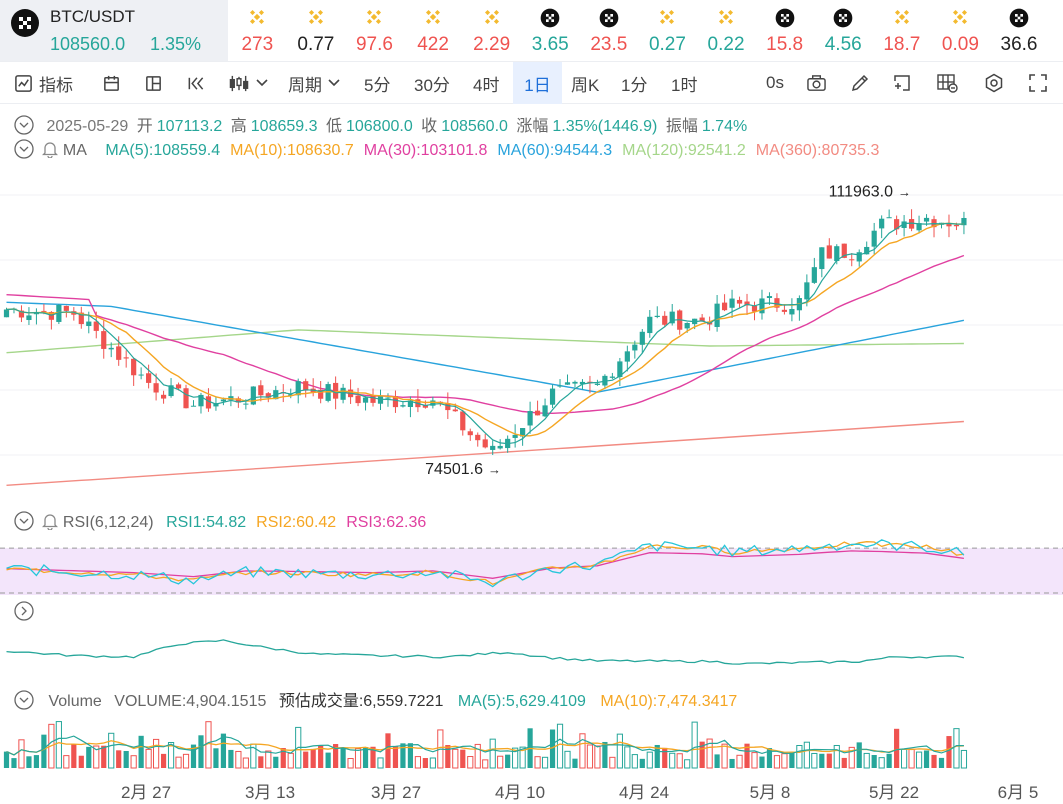 The width and height of the screenshot is (1063, 804). Describe the element at coordinates (486, 83) in the screenshot. I see `interval-4h: 4时` at that location.